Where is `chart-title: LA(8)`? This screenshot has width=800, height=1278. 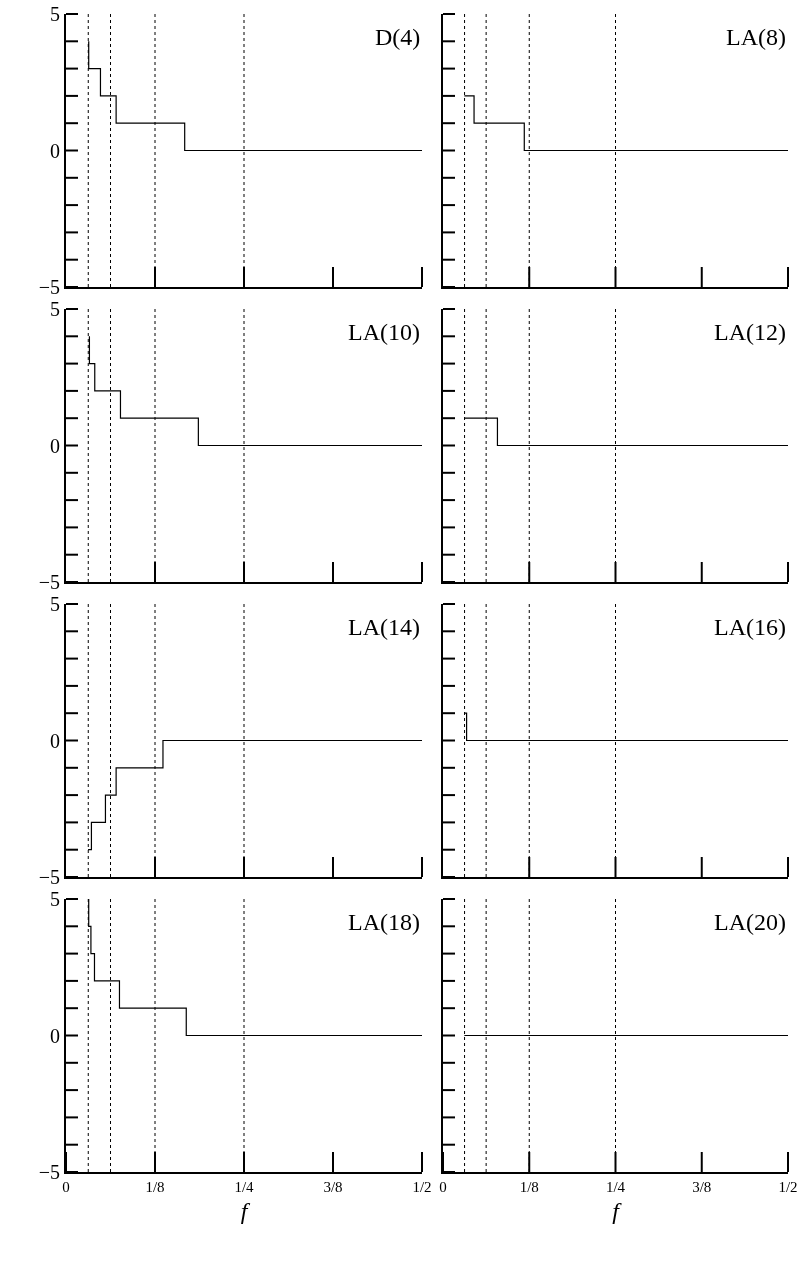
chart-title: LA(8) is located at coordinates (756, 37).